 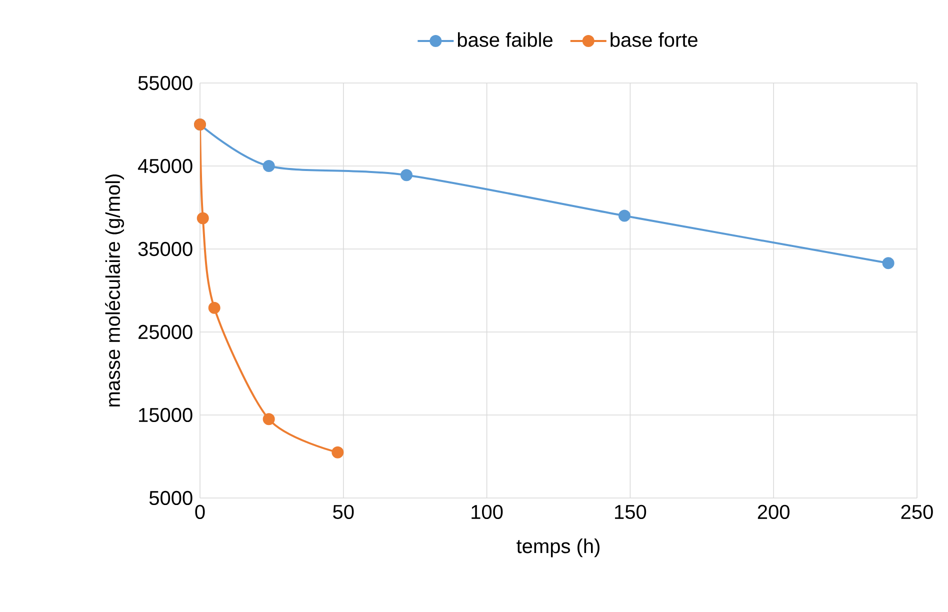 I want to click on y-axis-title: masse moléculaire (g/mol), so click(x=114, y=290).